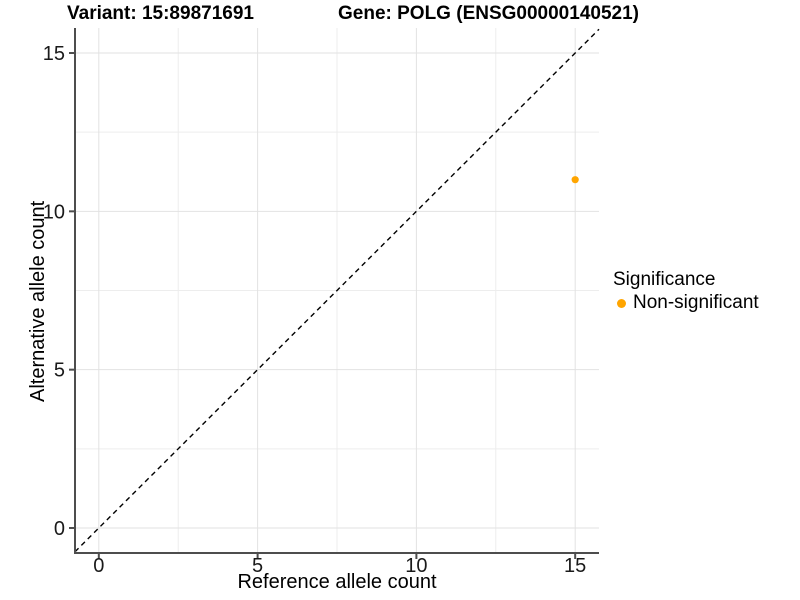 Image resolution: width=800 pixels, height=600 pixels. I want to click on plot-title-gene: Gene: POLG (ENSG00000140521), so click(488, 13).